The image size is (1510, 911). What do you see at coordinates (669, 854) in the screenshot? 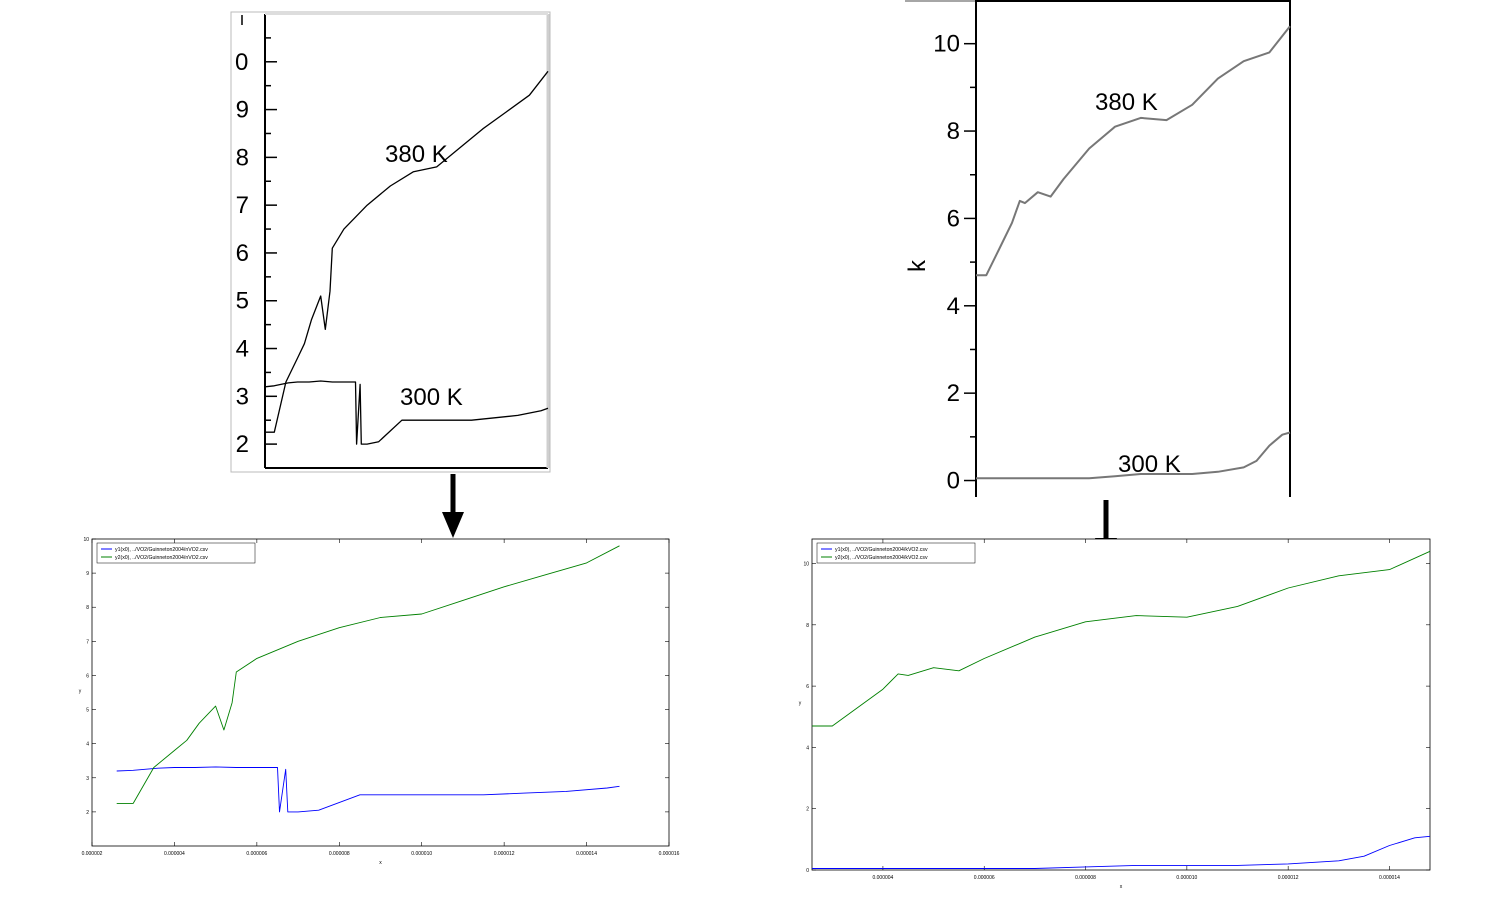
I see `x-tick-label: 0.000016` at bounding box center [669, 854].